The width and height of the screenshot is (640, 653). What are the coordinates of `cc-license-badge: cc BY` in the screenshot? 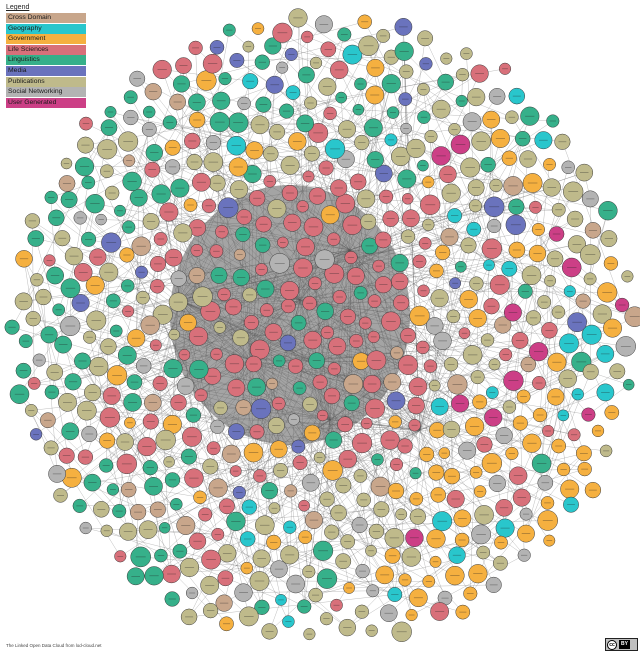 It's located at (621, 644).